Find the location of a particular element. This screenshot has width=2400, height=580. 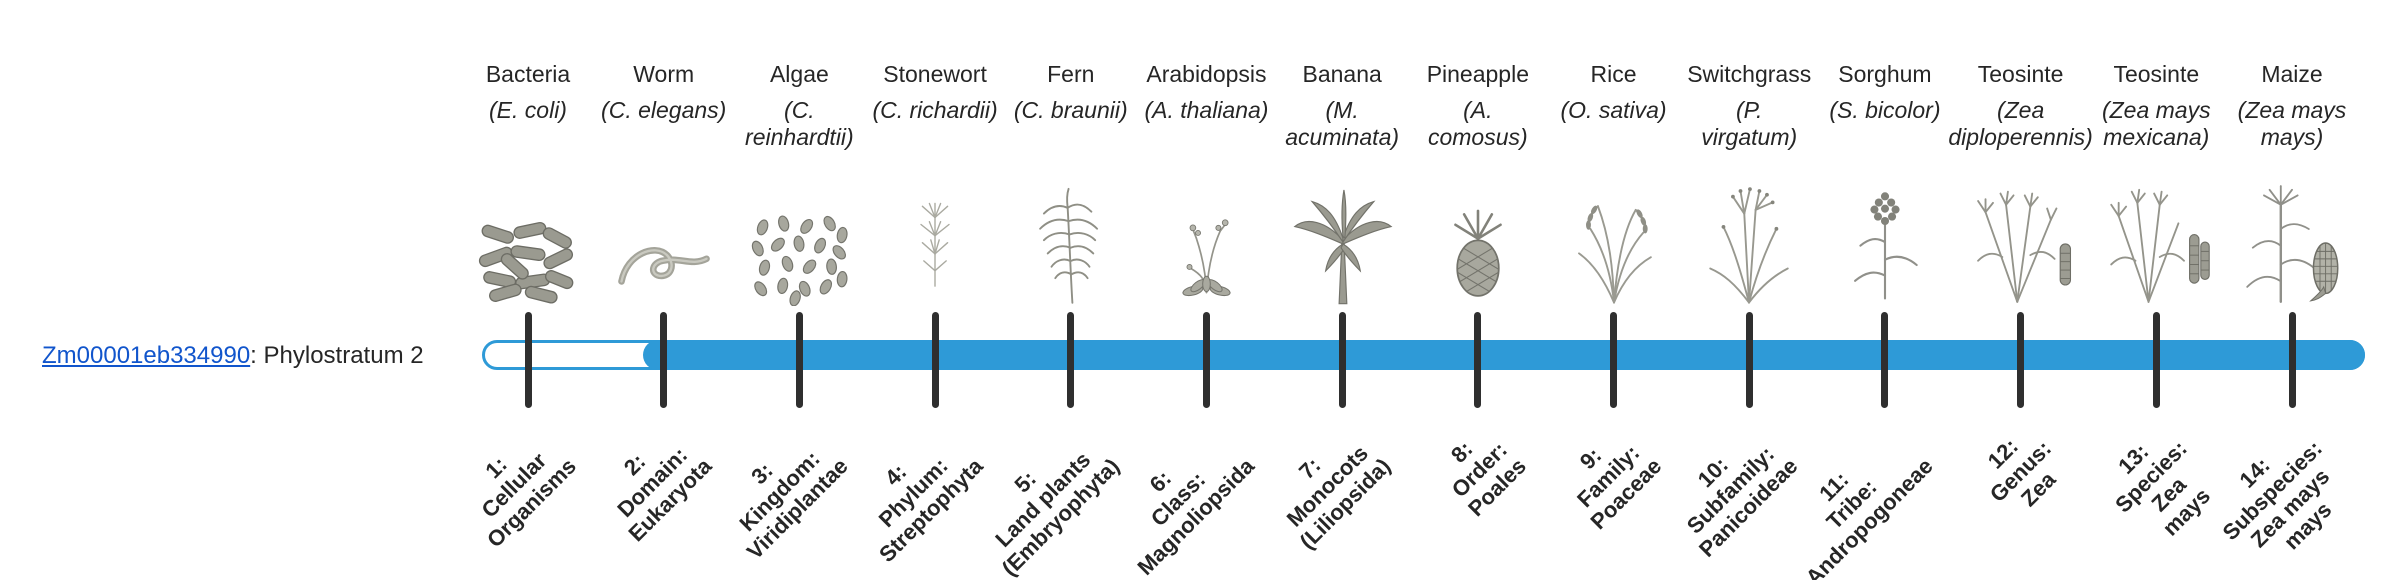

organism-label: Switchgrass (P. virgatum) is located at coordinates (1749, 105).